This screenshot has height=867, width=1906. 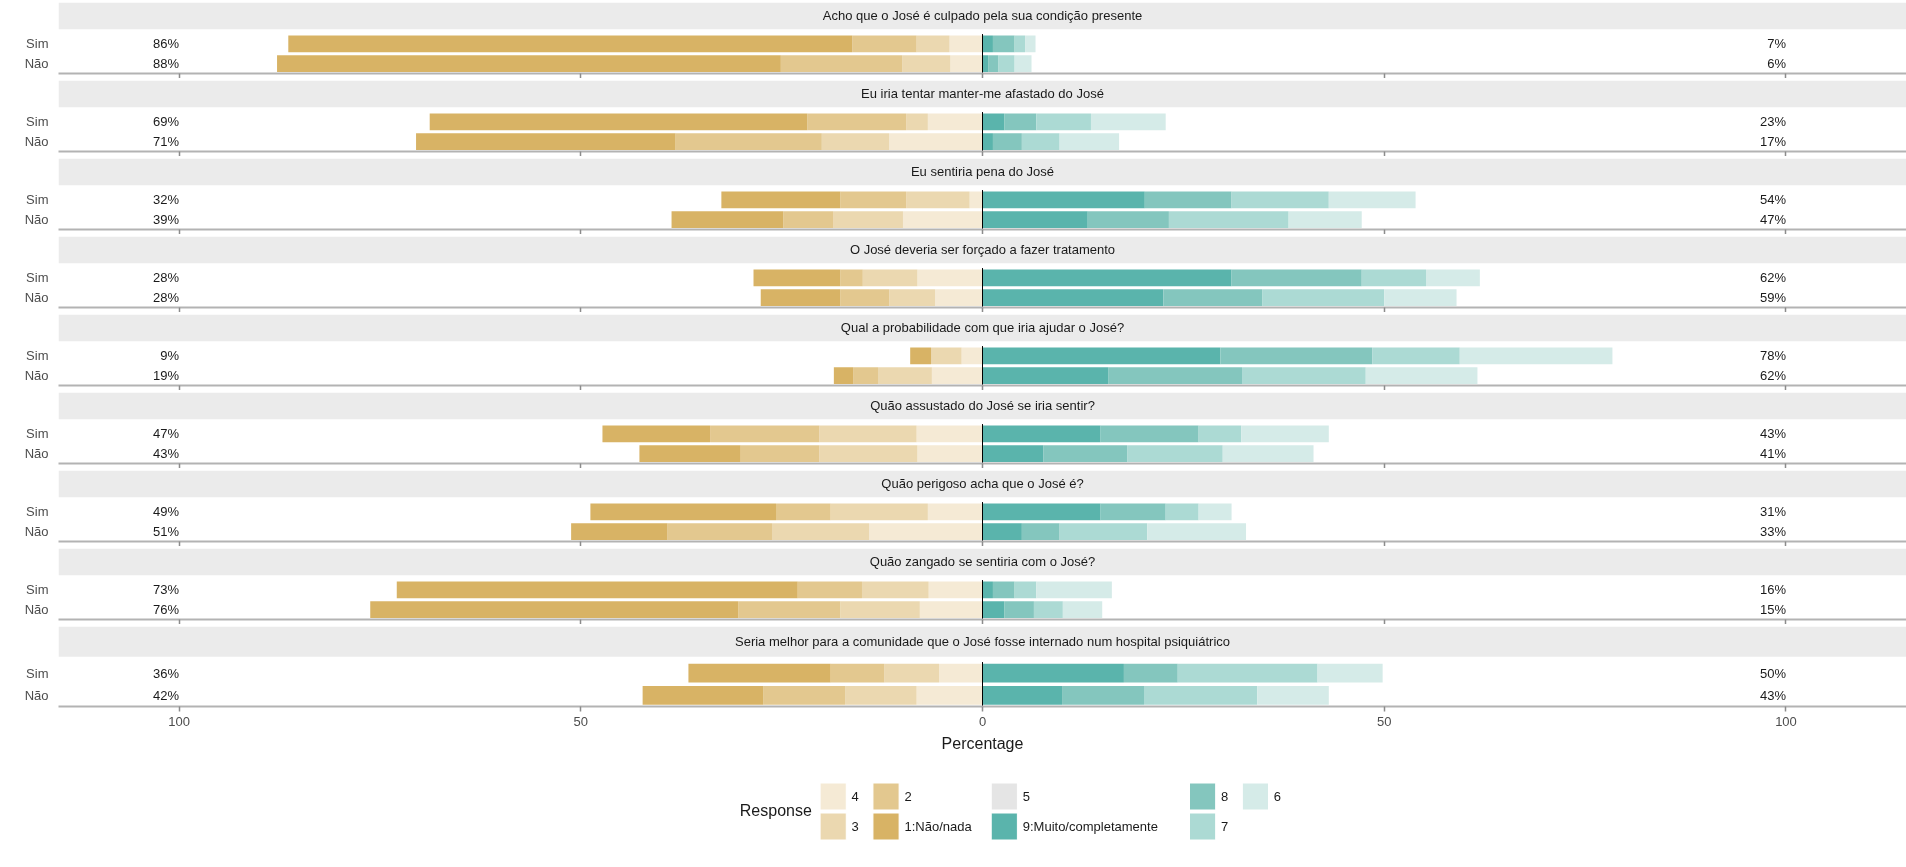 I want to click on chart-title: Eu sentiria pena do José, so click(x=982, y=172).